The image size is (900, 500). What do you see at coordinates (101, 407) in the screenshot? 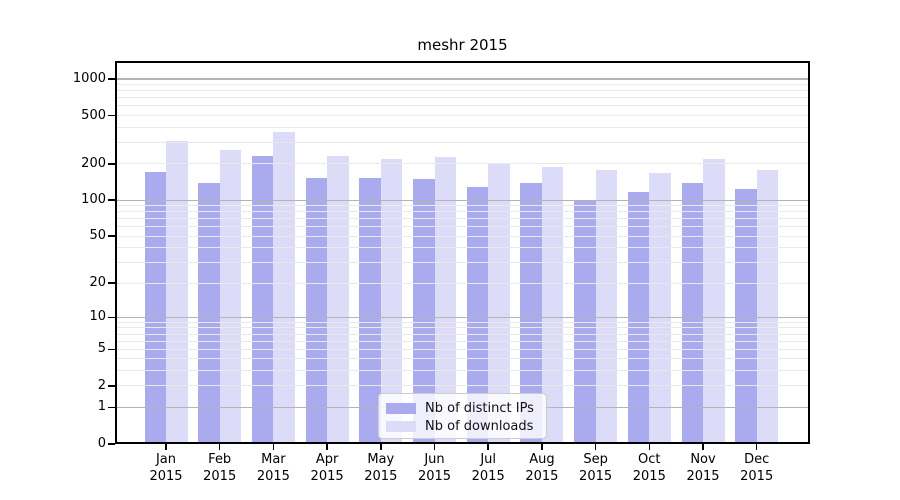
I see `y-tick-label: 1` at bounding box center [101, 407].